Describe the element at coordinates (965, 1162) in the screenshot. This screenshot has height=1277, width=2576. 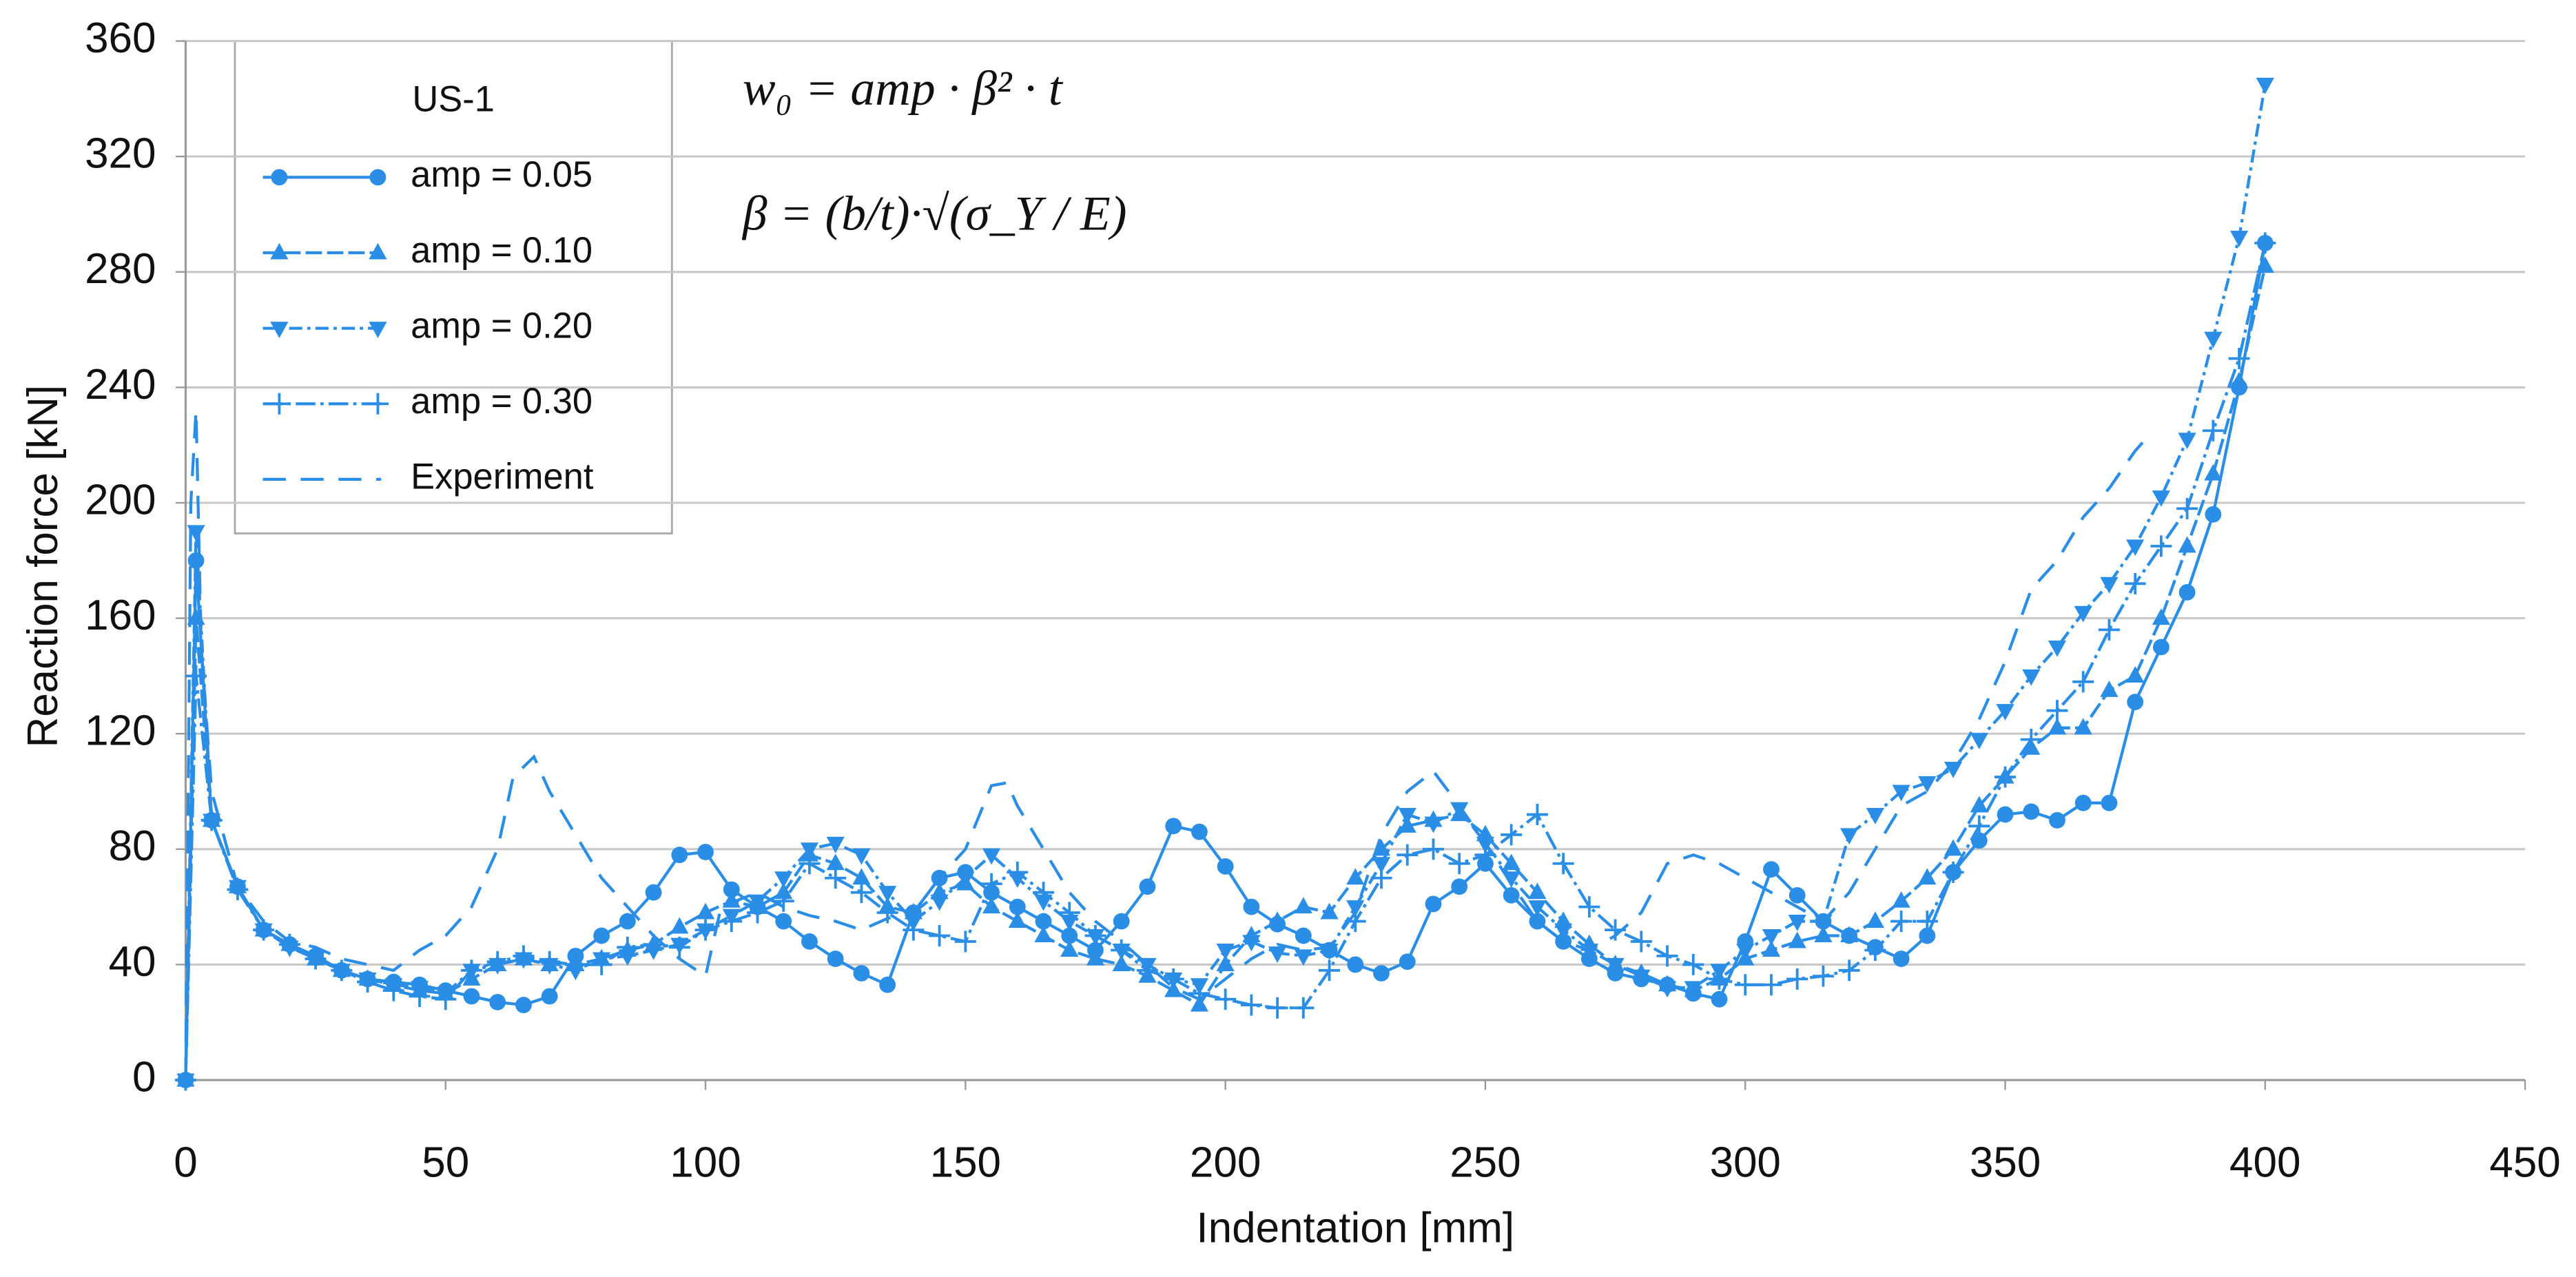
I see `x-tick-label: 150` at that location.